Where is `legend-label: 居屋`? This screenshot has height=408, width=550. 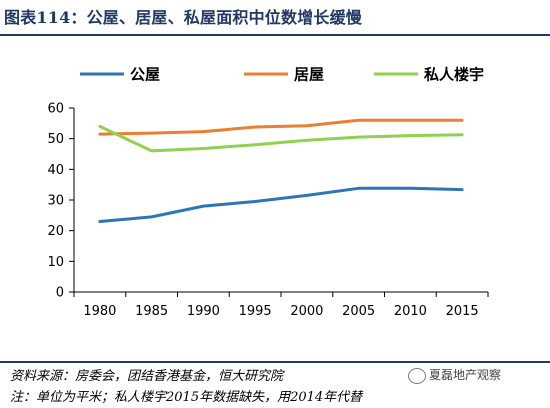
legend-label: 居屋 is located at coordinates (309, 75).